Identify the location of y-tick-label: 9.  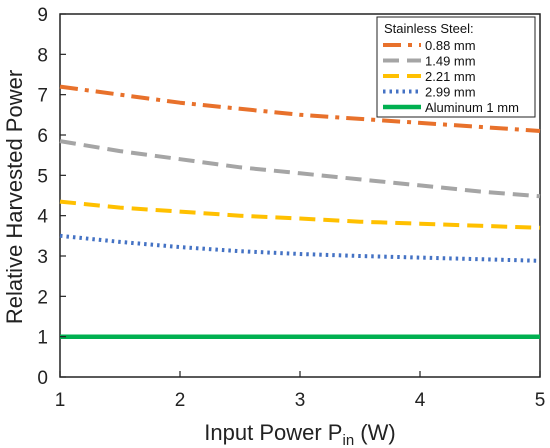
(42, 15).